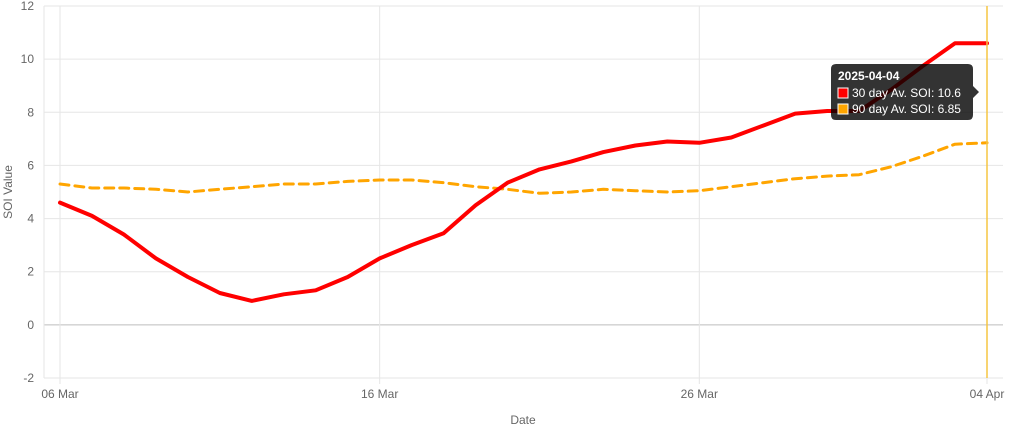  Describe the element at coordinates (30, 165) in the screenshot. I see `y-tick-label: 6` at that location.